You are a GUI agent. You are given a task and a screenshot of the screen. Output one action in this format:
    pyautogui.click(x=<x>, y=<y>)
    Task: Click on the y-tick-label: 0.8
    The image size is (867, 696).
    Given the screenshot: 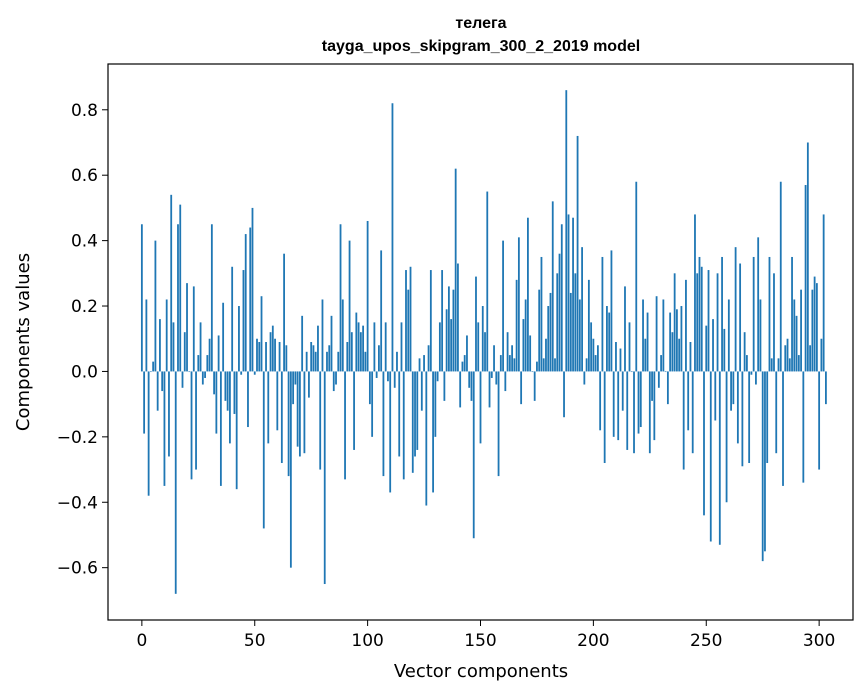 What is the action you would take?
    pyautogui.click(x=84, y=111)
    